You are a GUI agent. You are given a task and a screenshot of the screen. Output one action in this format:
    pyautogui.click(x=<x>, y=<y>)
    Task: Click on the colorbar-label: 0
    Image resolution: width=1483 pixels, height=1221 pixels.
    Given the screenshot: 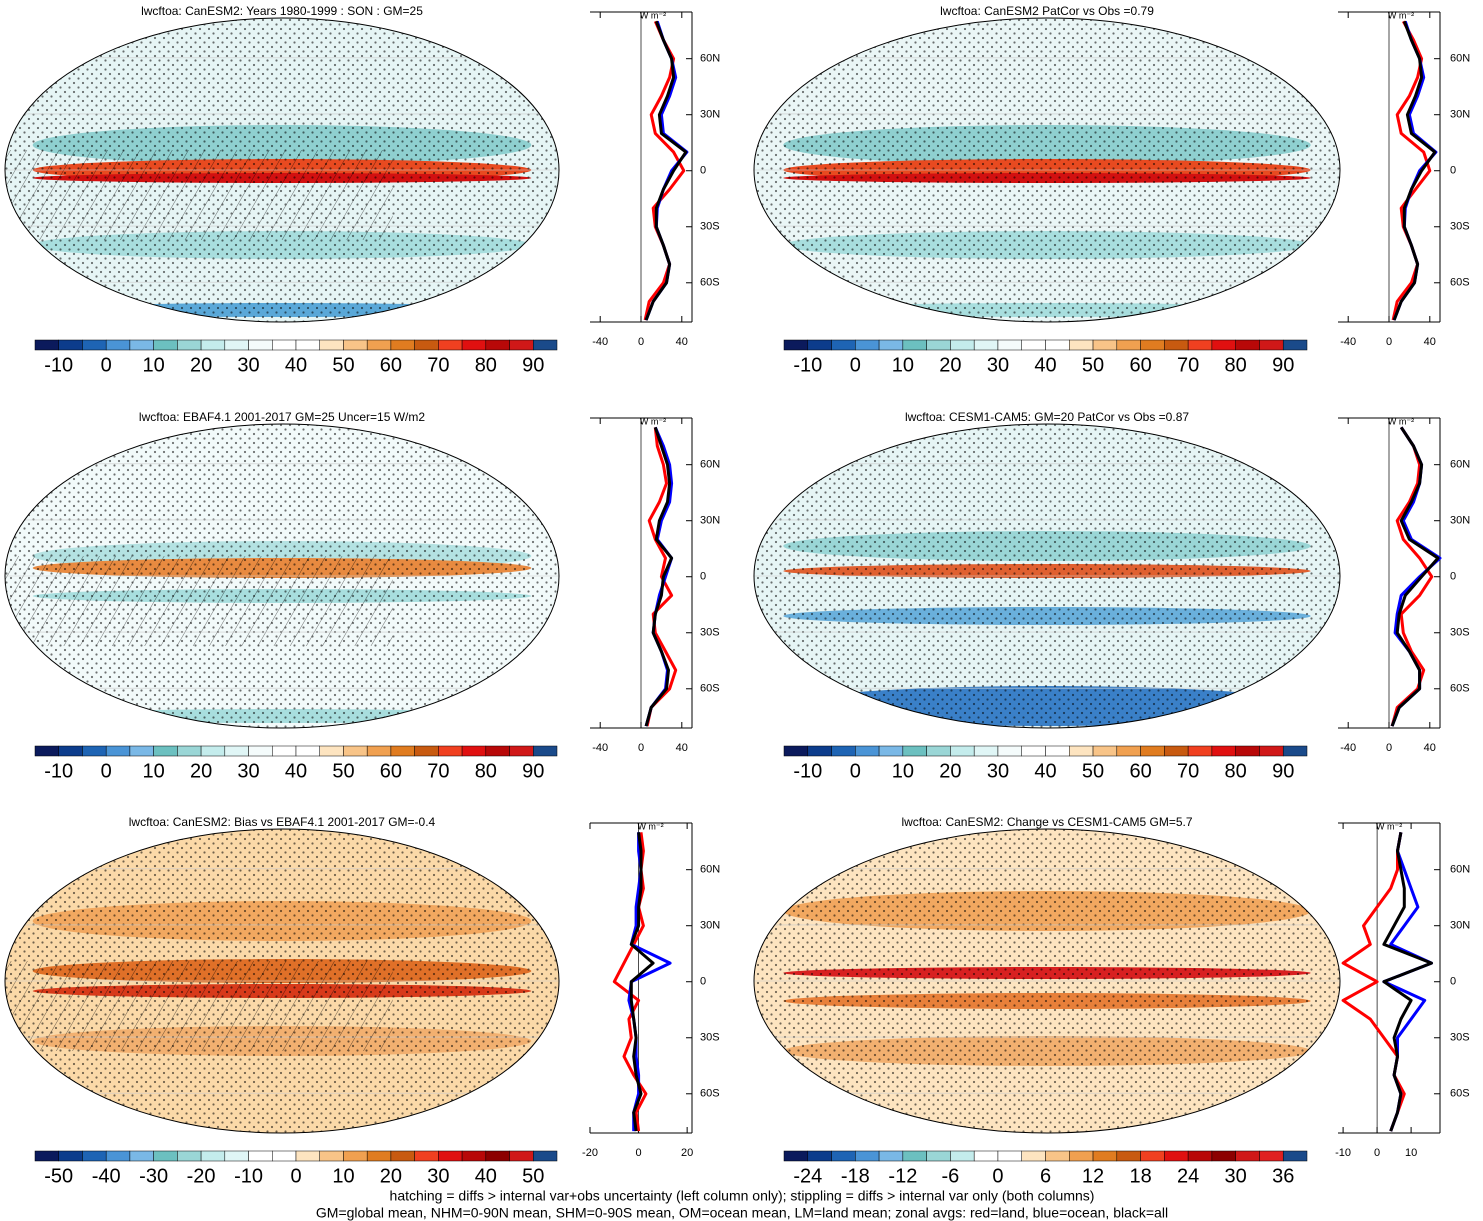 What is the action you would take?
    pyautogui.click(x=855, y=365)
    